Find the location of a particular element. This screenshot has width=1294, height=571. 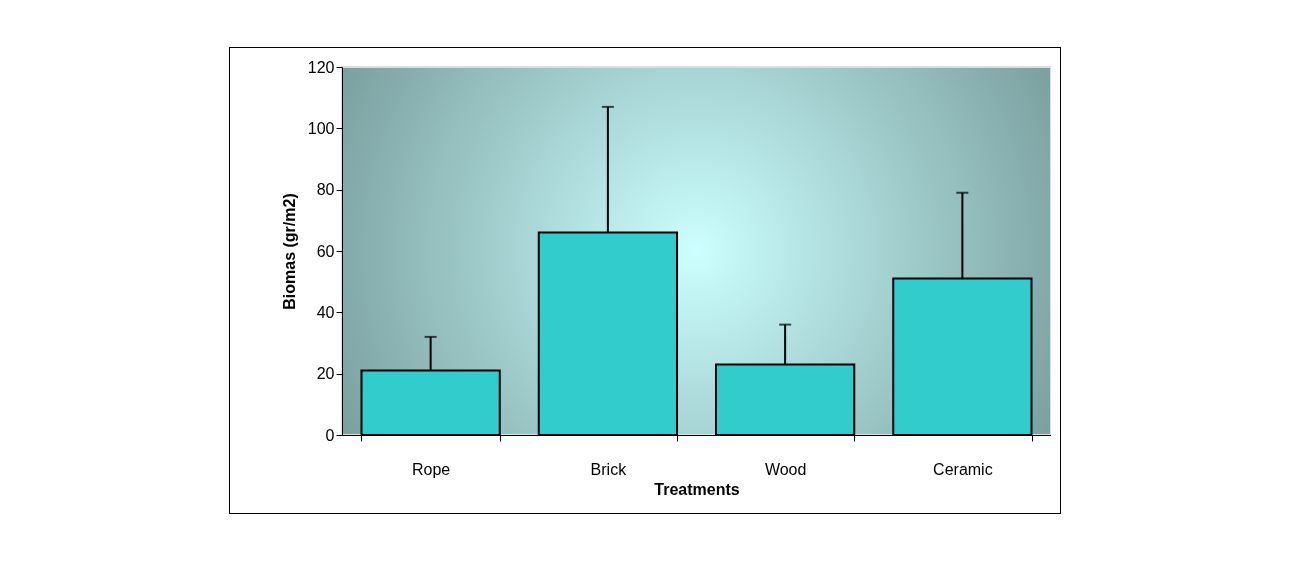

y-tick-label: 120 is located at coordinates (321, 67).